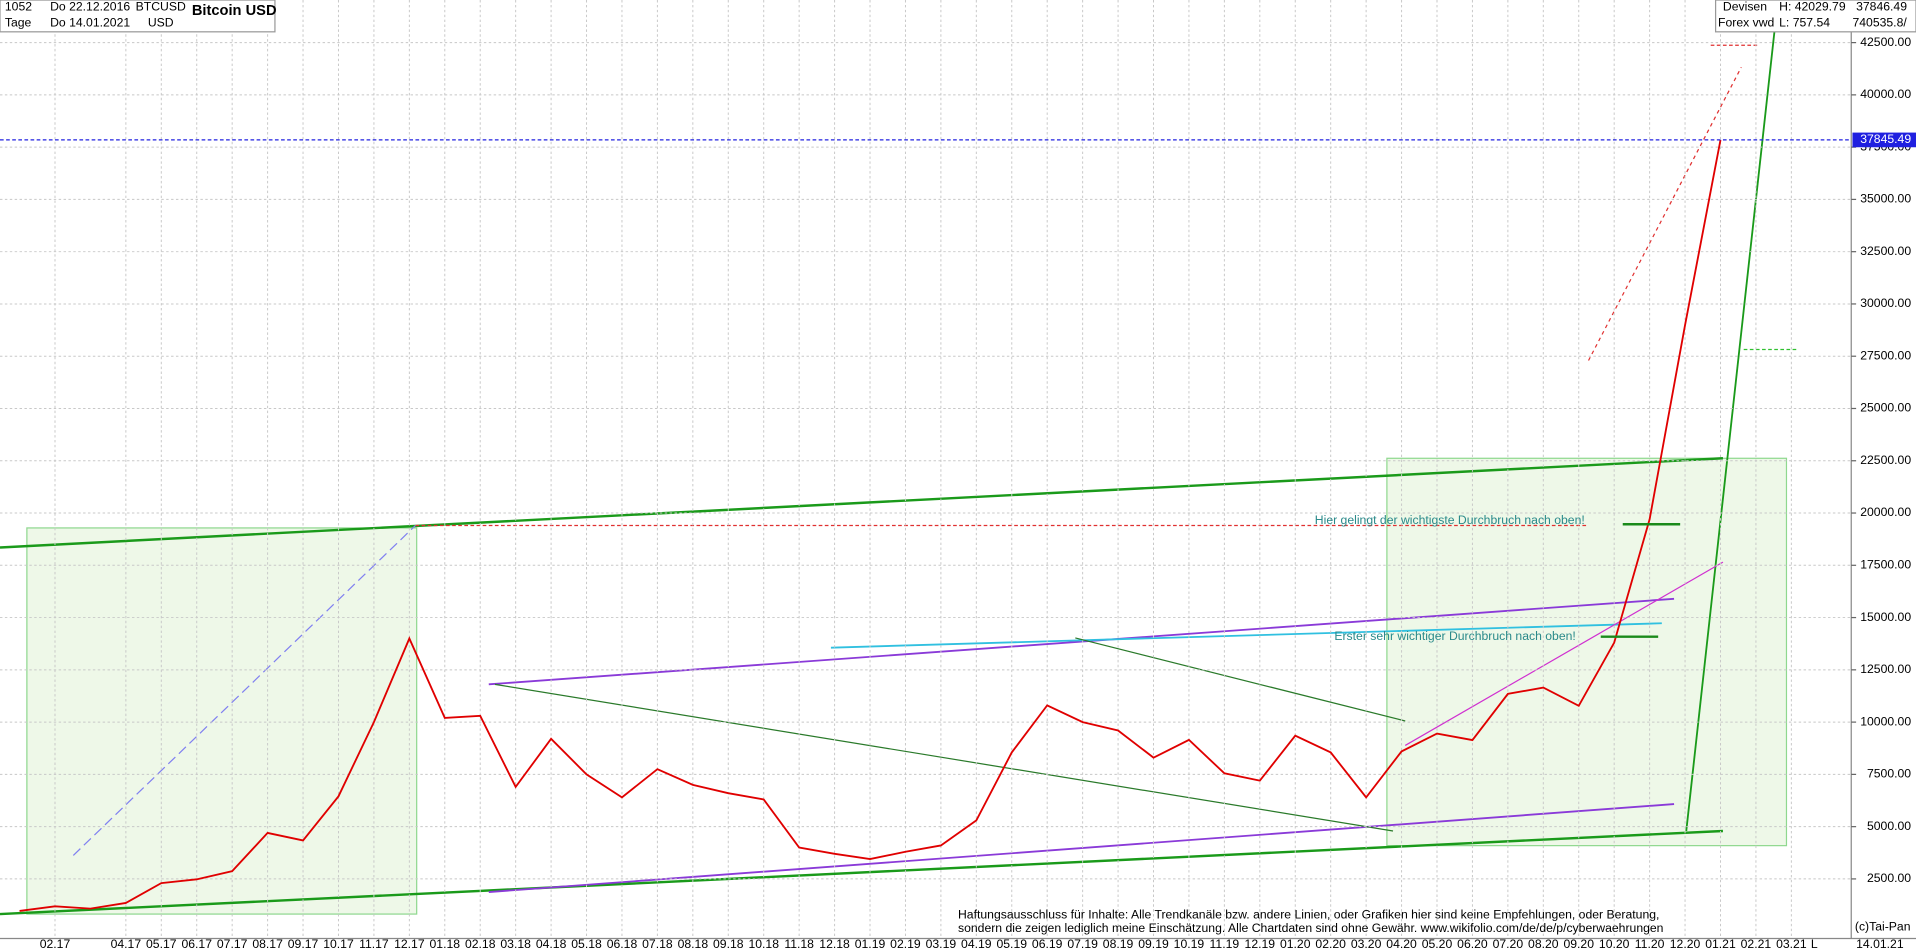 The height and width of the screenshot is (952, 1916). Describe the element at coordinates (693, 944) in the screenshot. I see `x-tick-label: 08.18` at that location.